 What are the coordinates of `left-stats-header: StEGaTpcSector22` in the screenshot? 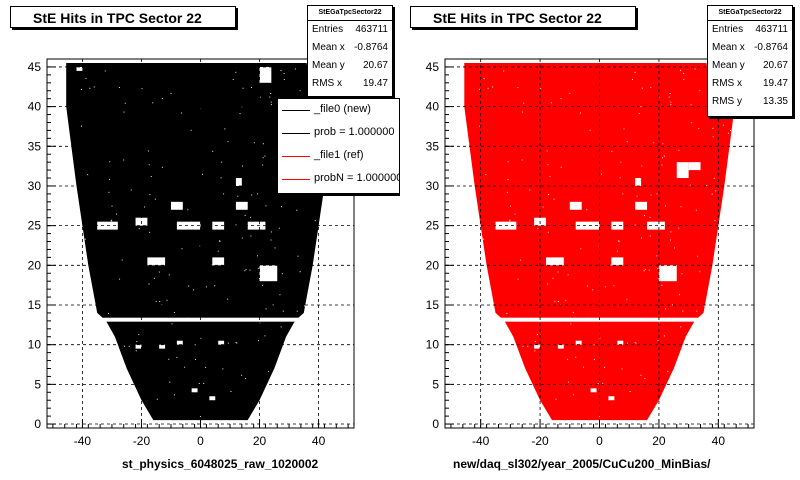 It's located at (350, 13).